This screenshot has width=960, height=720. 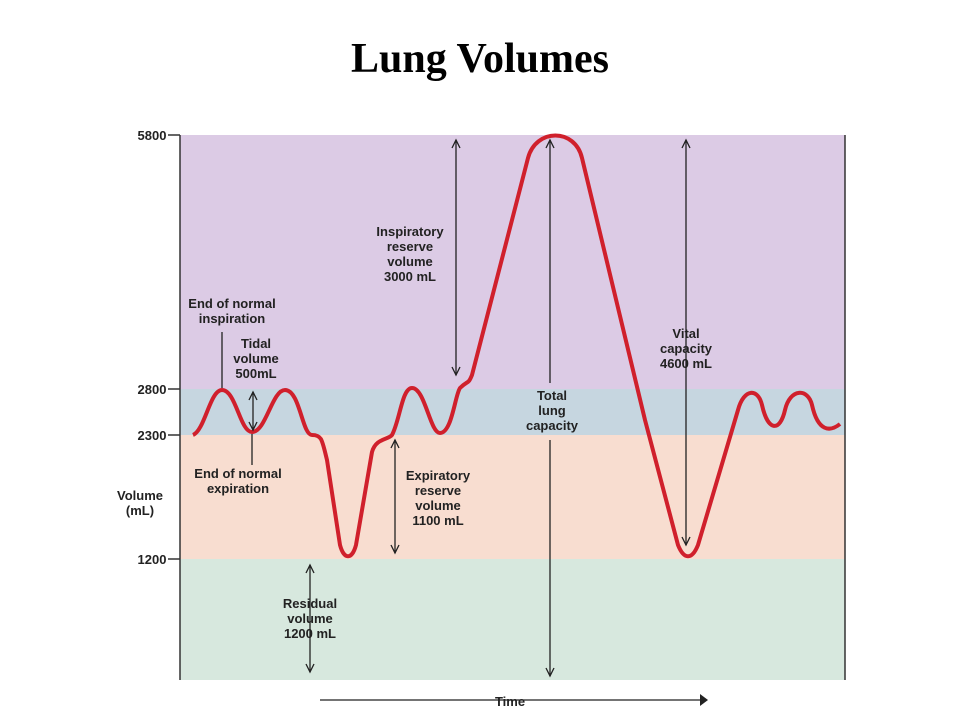 What do you see at coordinates (310, 633) in the screenshot?
I see `residual-label: 1200 mL` at bounding box center [310, 633].